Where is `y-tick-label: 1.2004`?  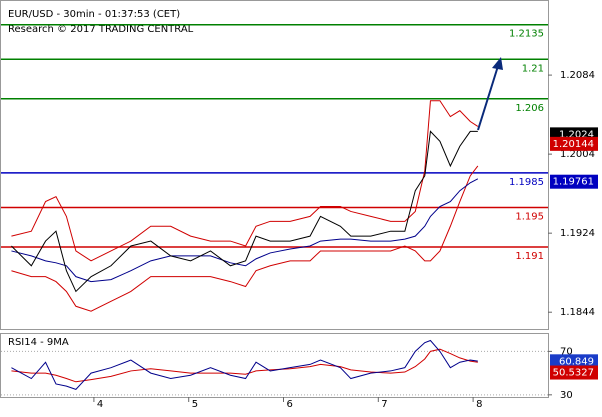
y-tick-label: 1.2004 is located at coordinates (577, 154).